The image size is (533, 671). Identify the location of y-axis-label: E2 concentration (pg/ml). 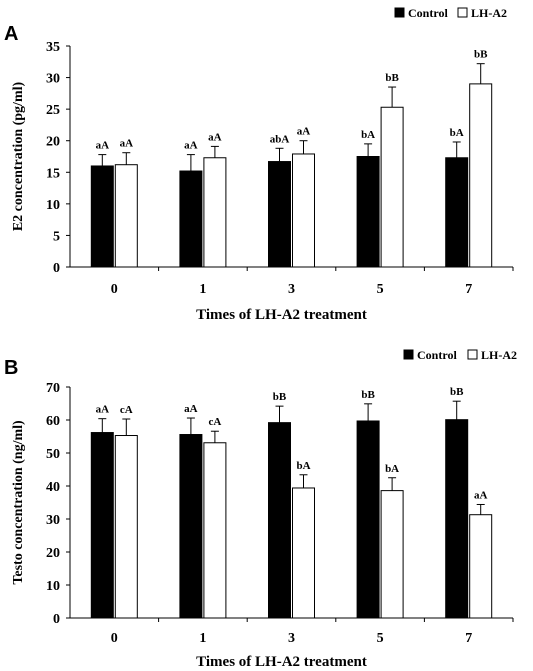
(18, 157).